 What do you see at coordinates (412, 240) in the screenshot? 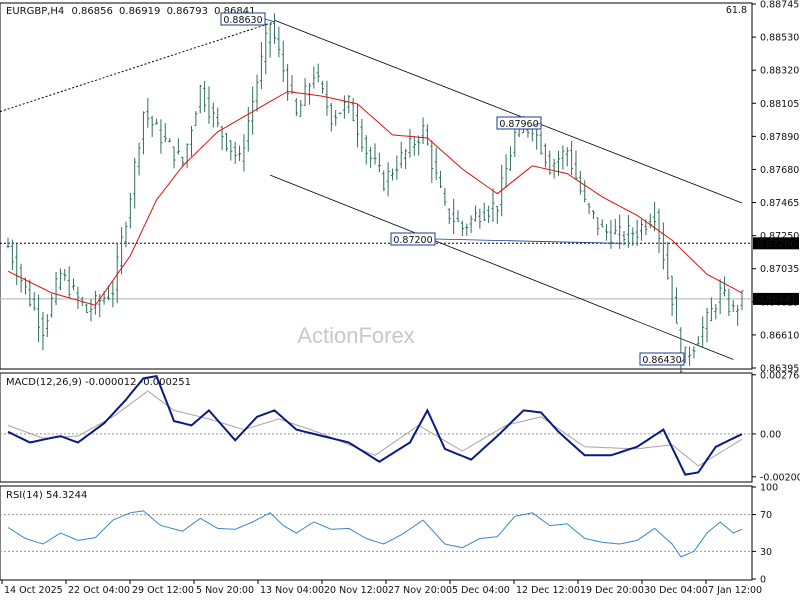
I see `price-callout-text: 0.87200` at bounding box center [412, 240].